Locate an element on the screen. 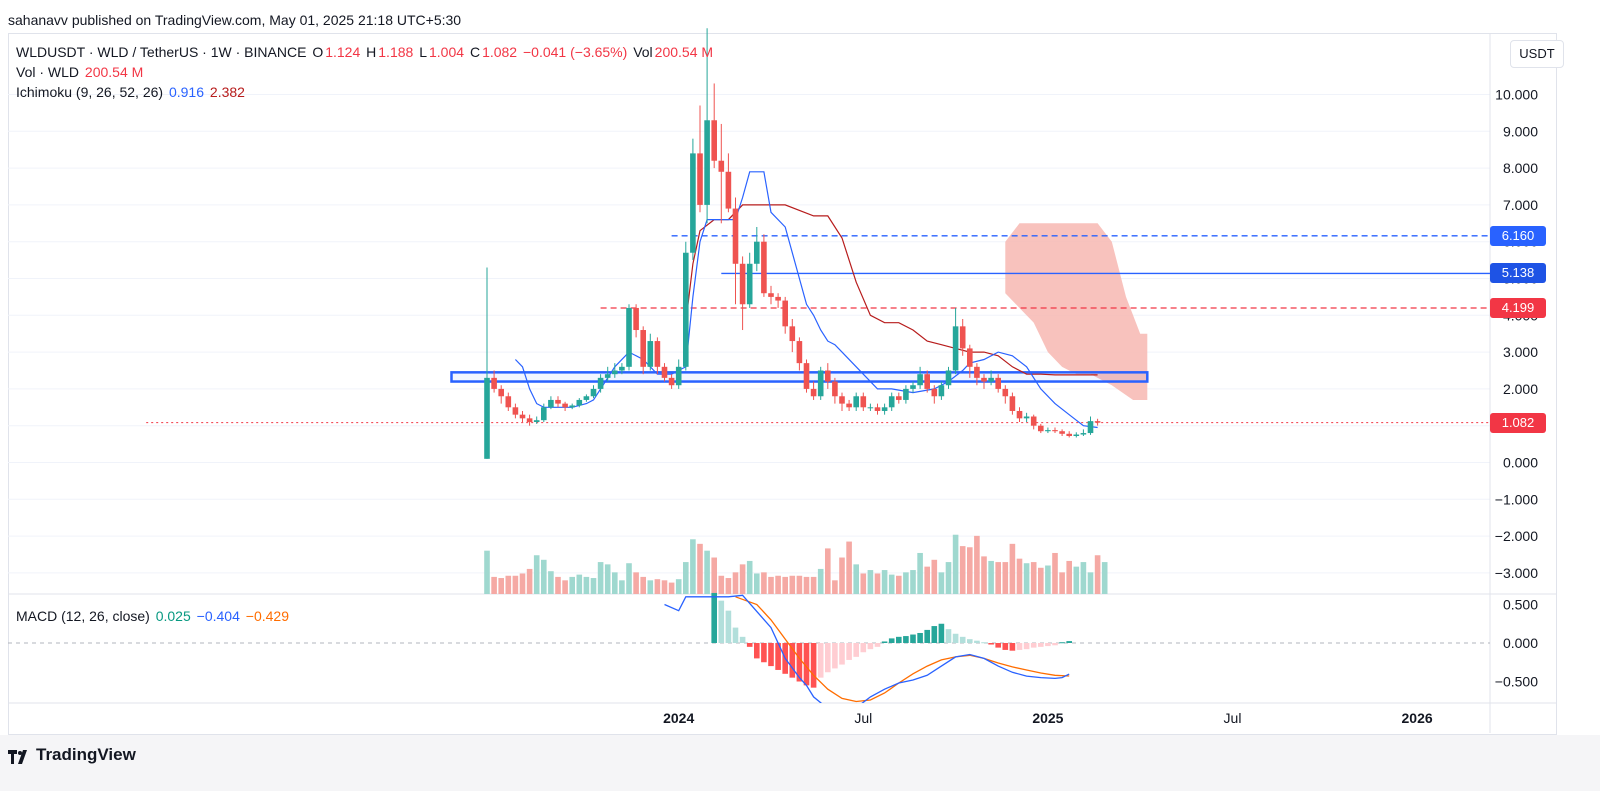 Image resolution: width=1600 pixels, height=791 pixels. tradingview-logo: TradingView is located at coordinates (72, 755).